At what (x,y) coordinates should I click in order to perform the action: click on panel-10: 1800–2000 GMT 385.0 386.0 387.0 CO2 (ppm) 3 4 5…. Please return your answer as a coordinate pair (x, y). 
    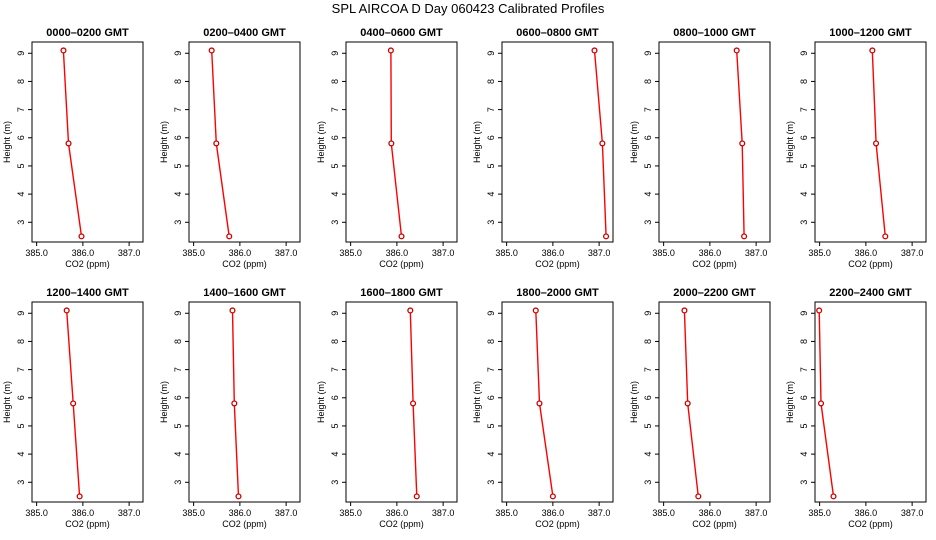
    Looking at the image, I should click on (543, 408).